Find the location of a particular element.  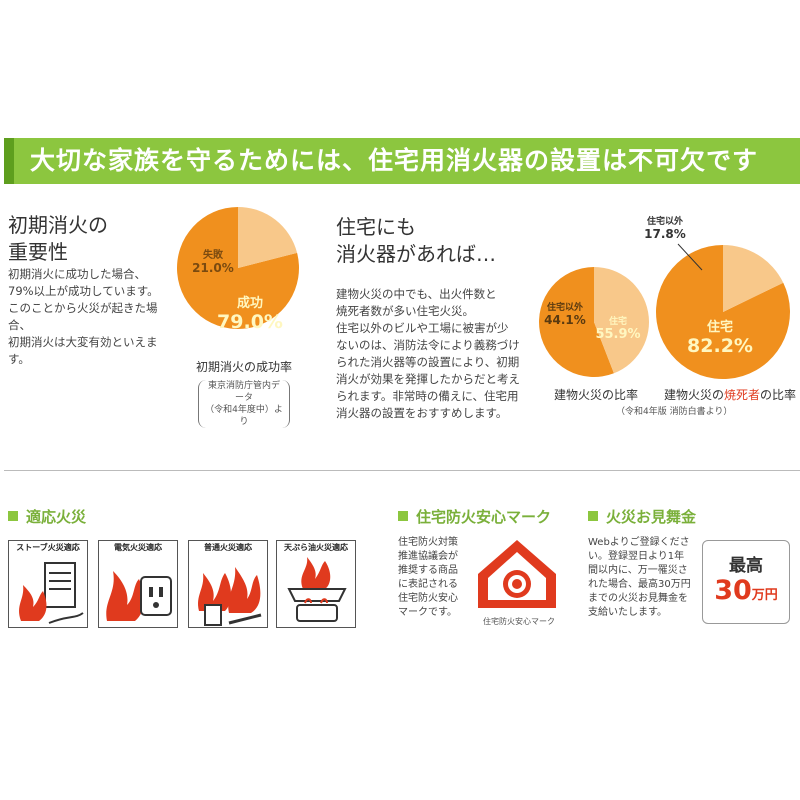

pie2-house-label: 住宅 55.9% is located at coordinates (618, 328).